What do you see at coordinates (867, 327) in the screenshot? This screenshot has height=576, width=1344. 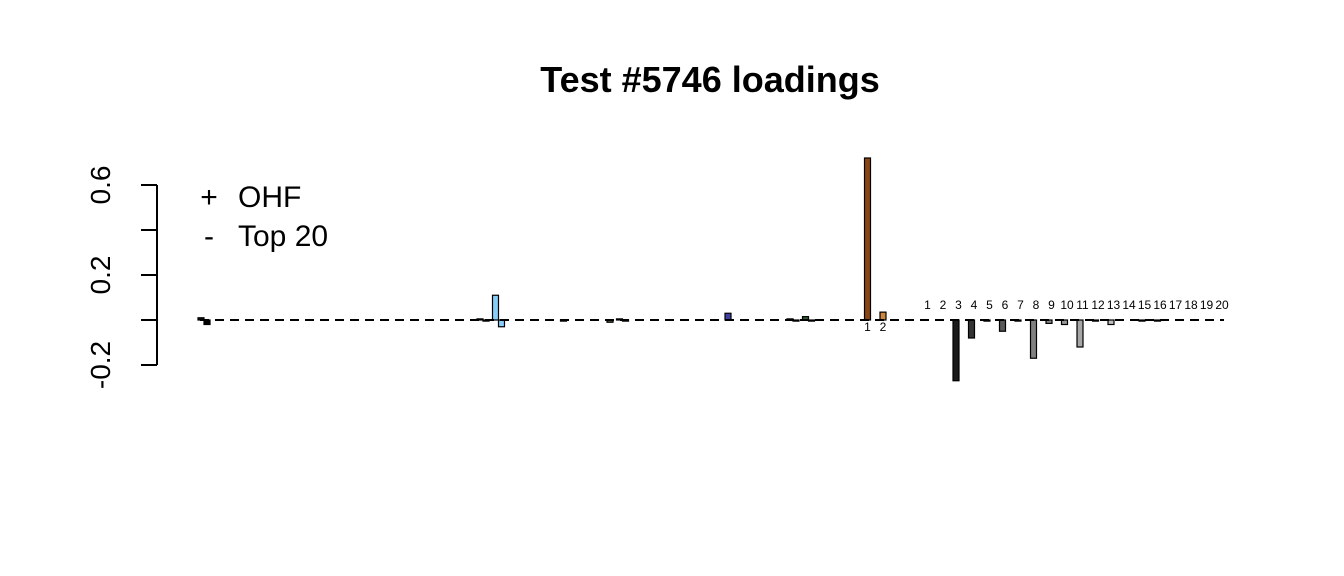 I see `ohf-index-label: 1` at bounding box center [867, 327].